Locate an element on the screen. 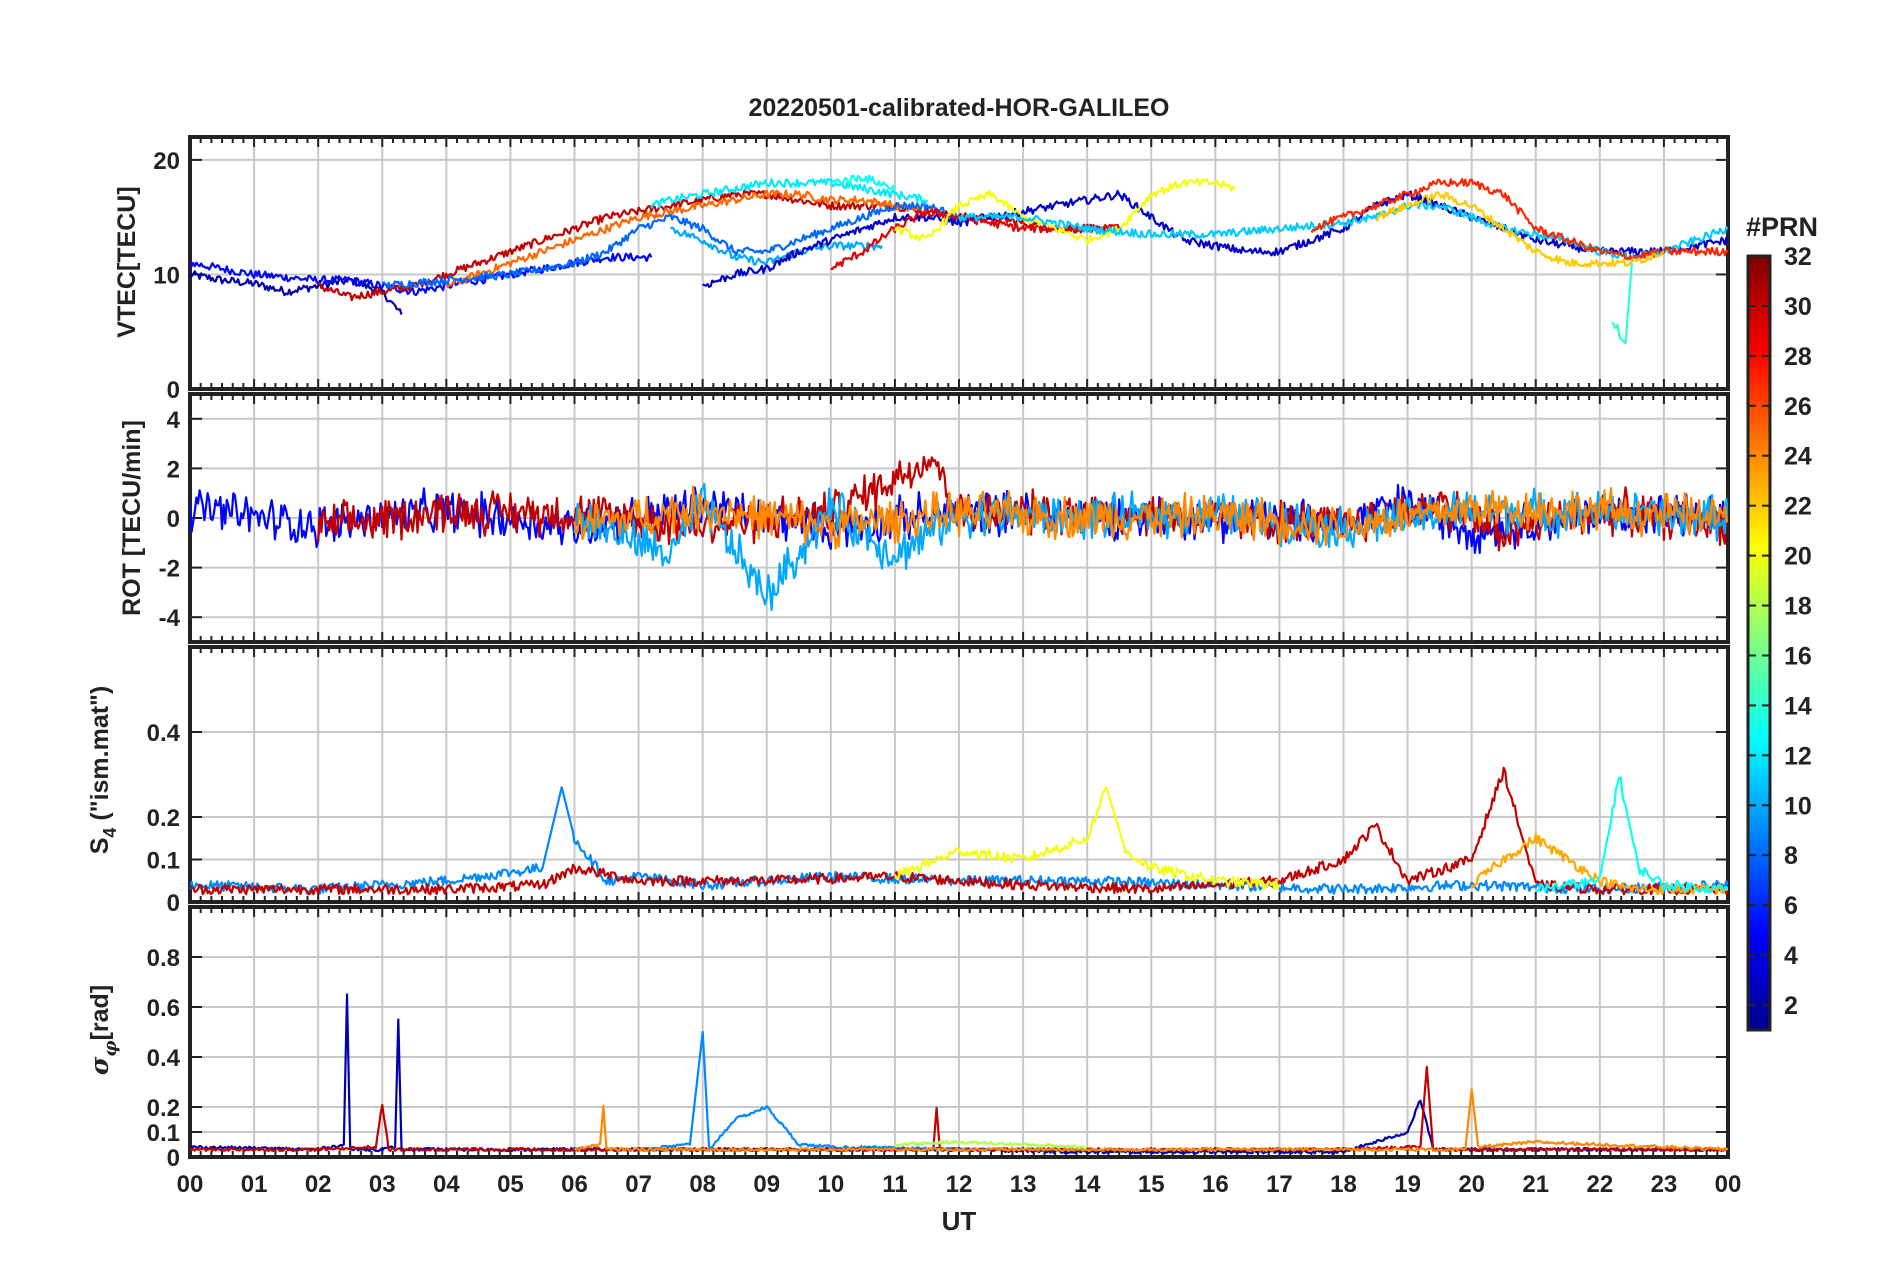 The image size is (1902, 1272). x-tick-label: 16 is located at coordinates (1215, 1184).